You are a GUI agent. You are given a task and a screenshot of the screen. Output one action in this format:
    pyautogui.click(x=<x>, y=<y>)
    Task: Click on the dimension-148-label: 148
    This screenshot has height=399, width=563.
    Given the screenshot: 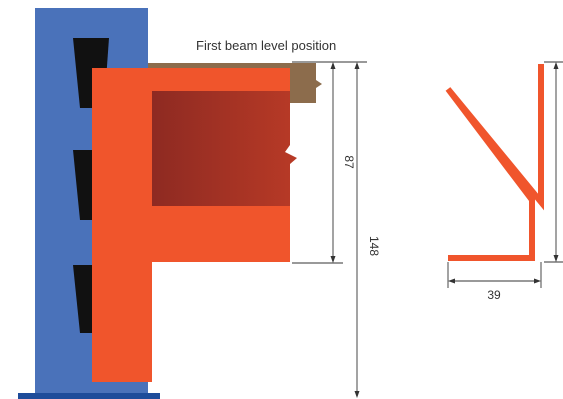 What is the action you would take?
    pyautogui.click(x=374, y=246)
    